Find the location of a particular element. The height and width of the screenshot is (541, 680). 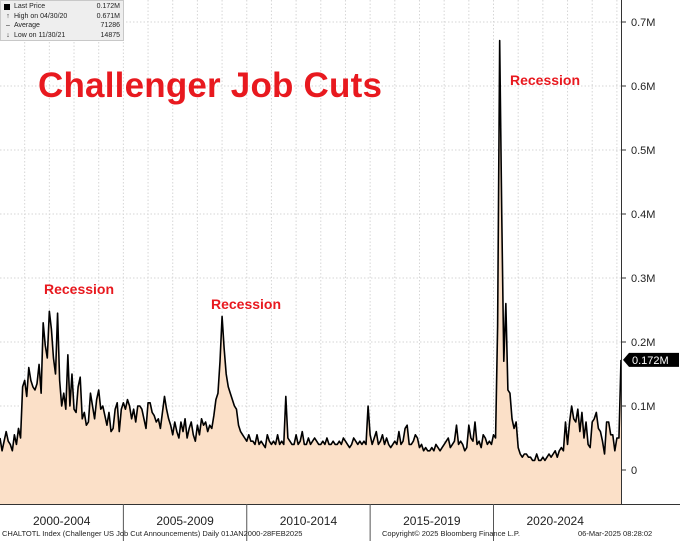

recession-annotation-2008: Recession is located at coordinates (246, 304).